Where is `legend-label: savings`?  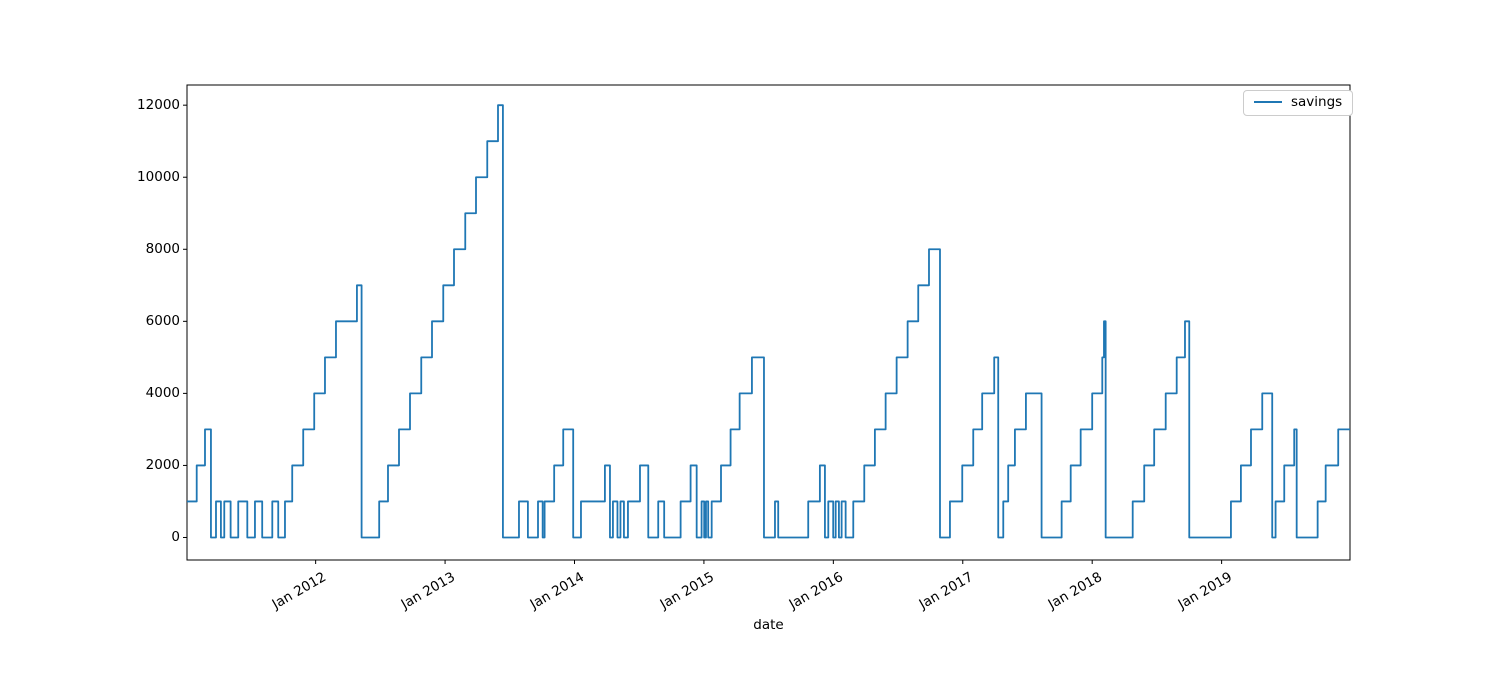
legend-label: savings is located at coordinates (1317, 102).